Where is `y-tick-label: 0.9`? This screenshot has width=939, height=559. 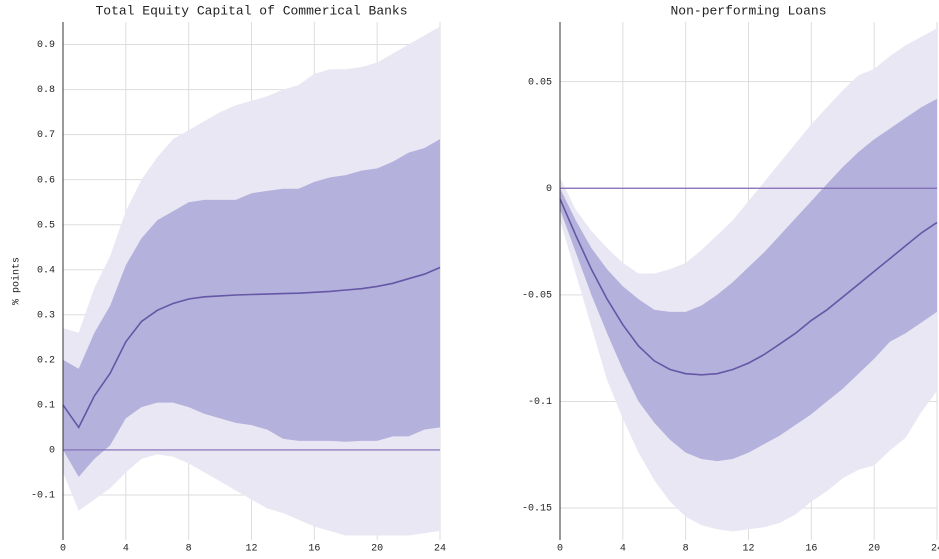 y-tick-label: 0.9 is located at coordinates (46, 45).